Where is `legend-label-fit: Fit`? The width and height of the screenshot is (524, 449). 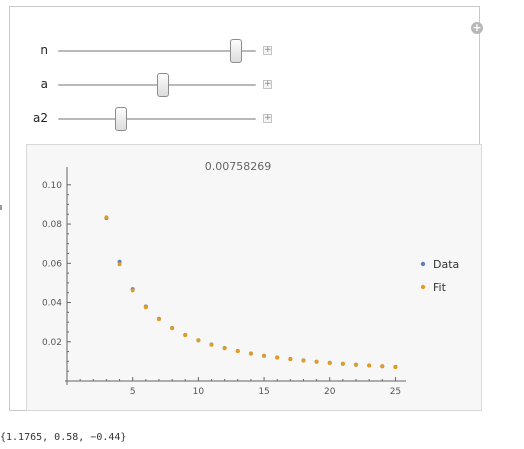 legend-label-fit: Fit is located at coordinates (440, 287).